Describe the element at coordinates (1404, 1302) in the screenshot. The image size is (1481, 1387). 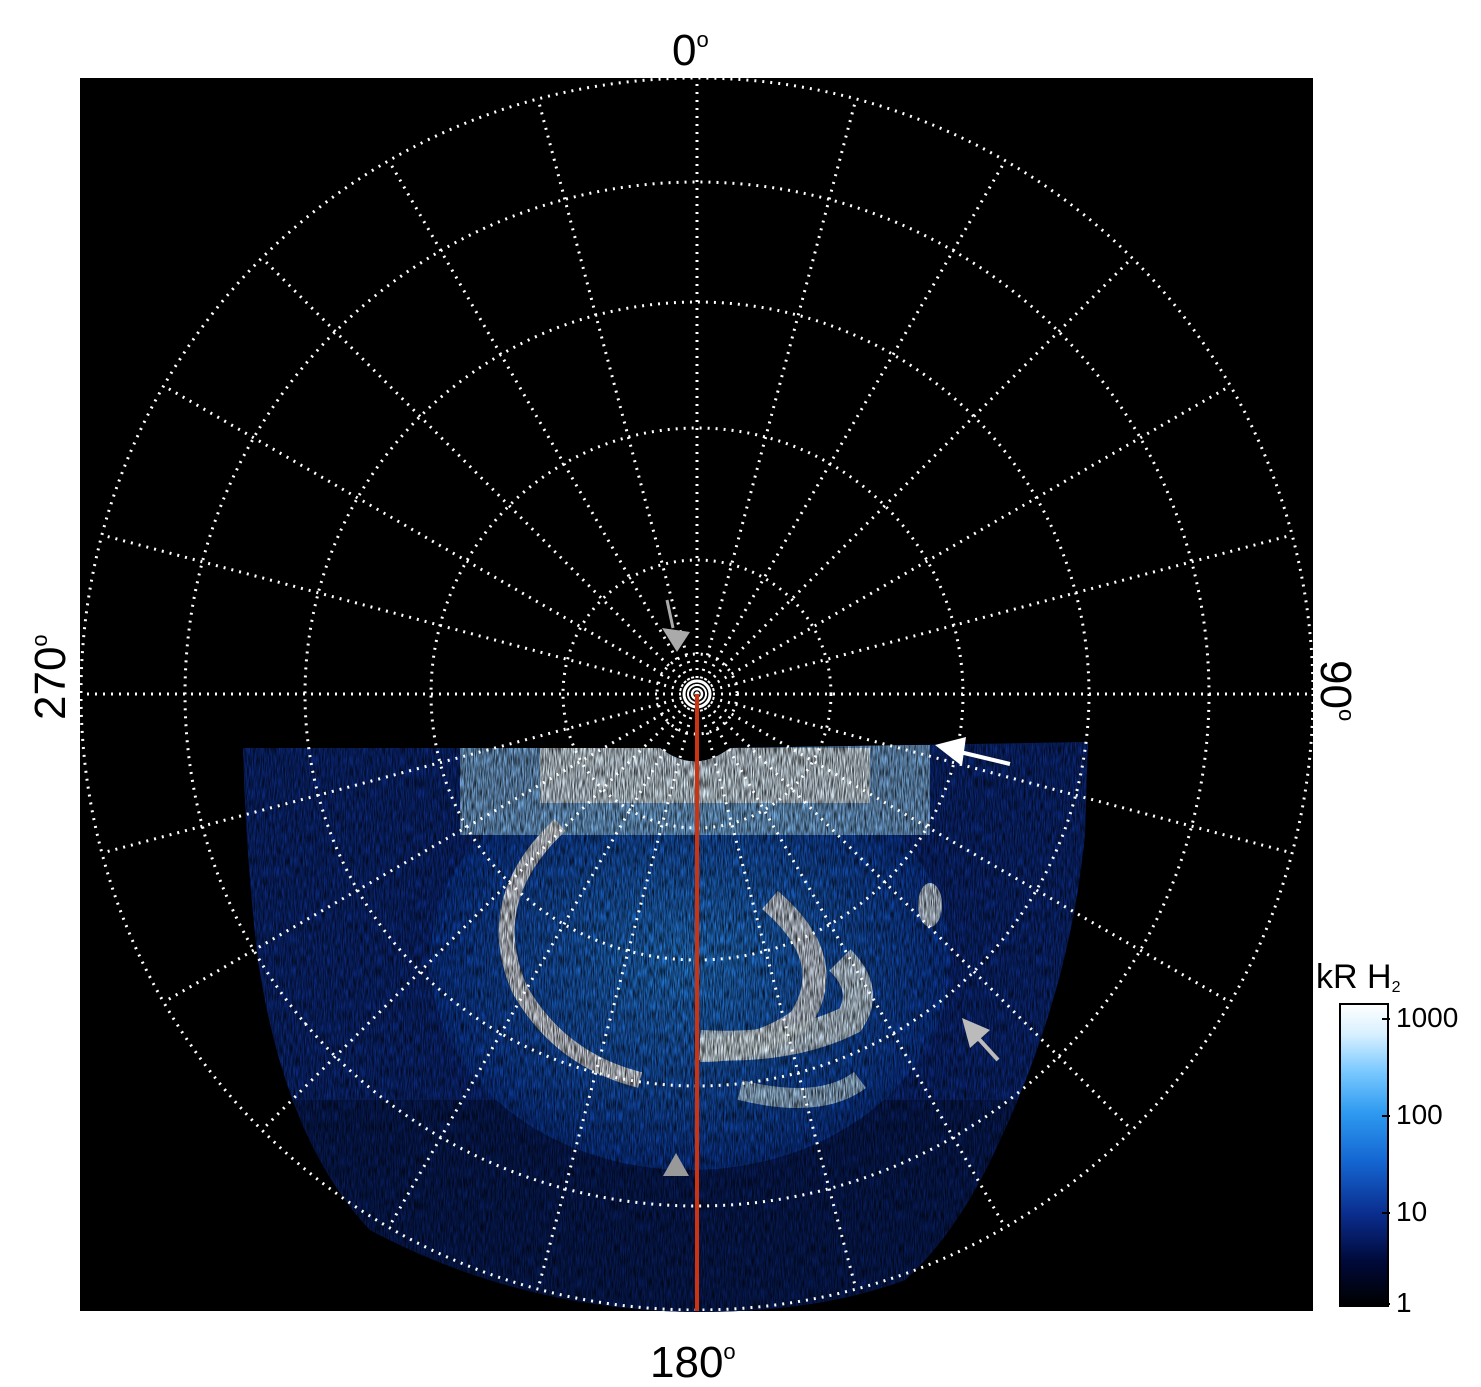
I see `colorbar-tick-label: 1` at that location.